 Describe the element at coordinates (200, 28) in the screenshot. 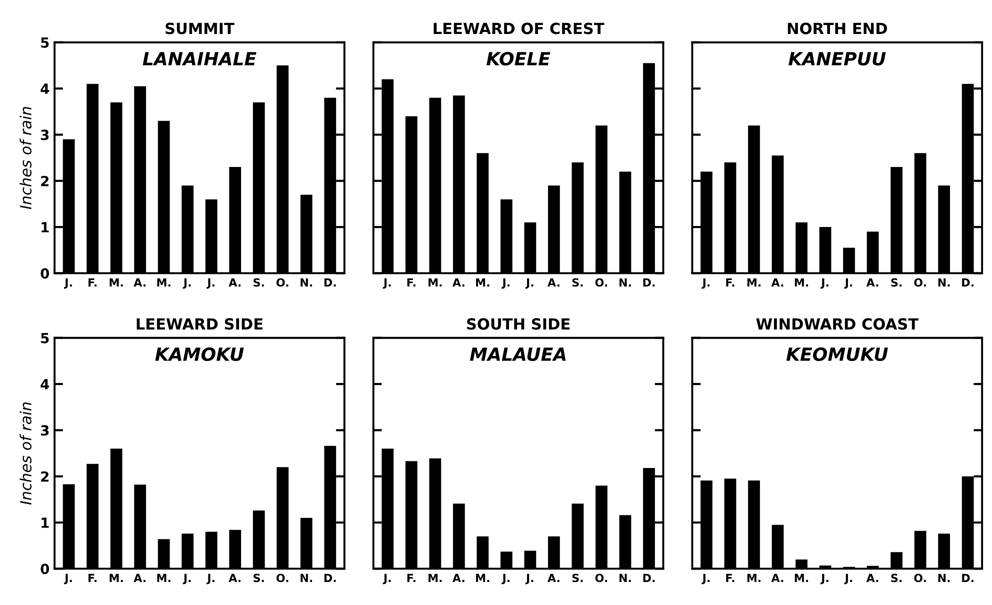

I see `chart-title: SUMMIT` at that location.